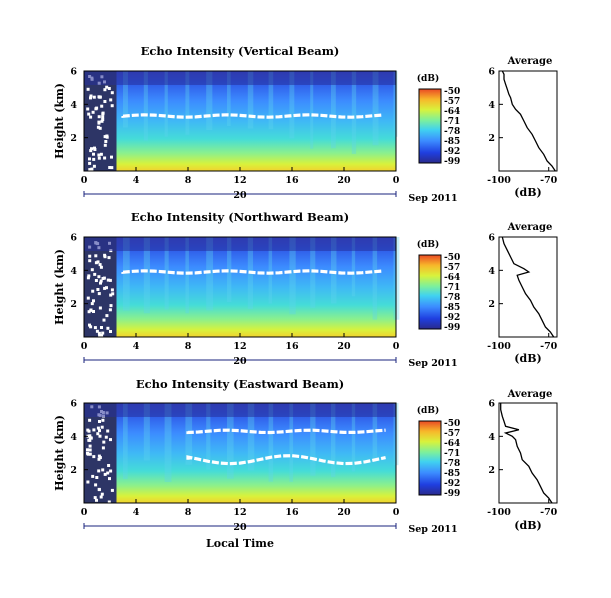 This screenshot has height=598, width=611. I want to click on colorbar: -50-57-64-71-78-85-92-99, so click(439, 127).